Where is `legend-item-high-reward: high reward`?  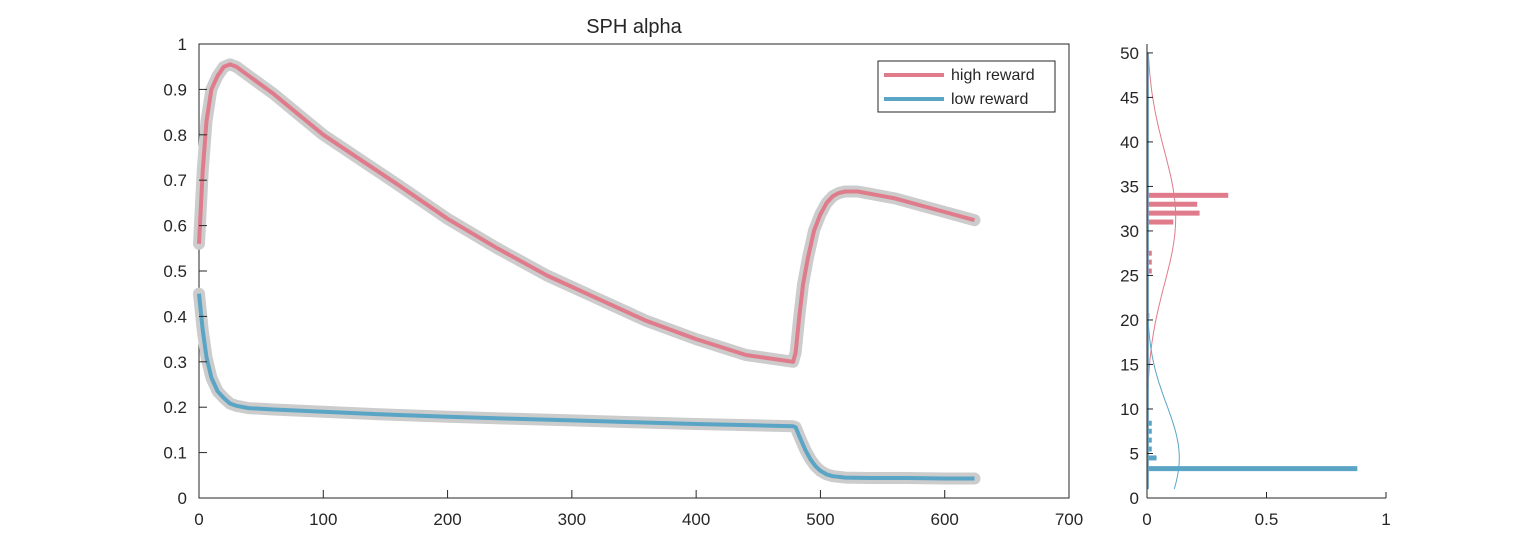 legend-item-high-reward: high reward is located at coordinates (959, 75).